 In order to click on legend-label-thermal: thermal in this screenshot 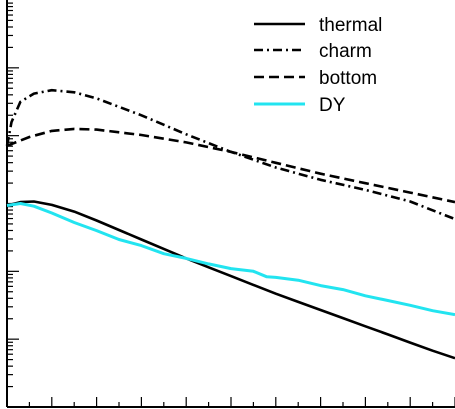, I will do `click(350, 25)`.